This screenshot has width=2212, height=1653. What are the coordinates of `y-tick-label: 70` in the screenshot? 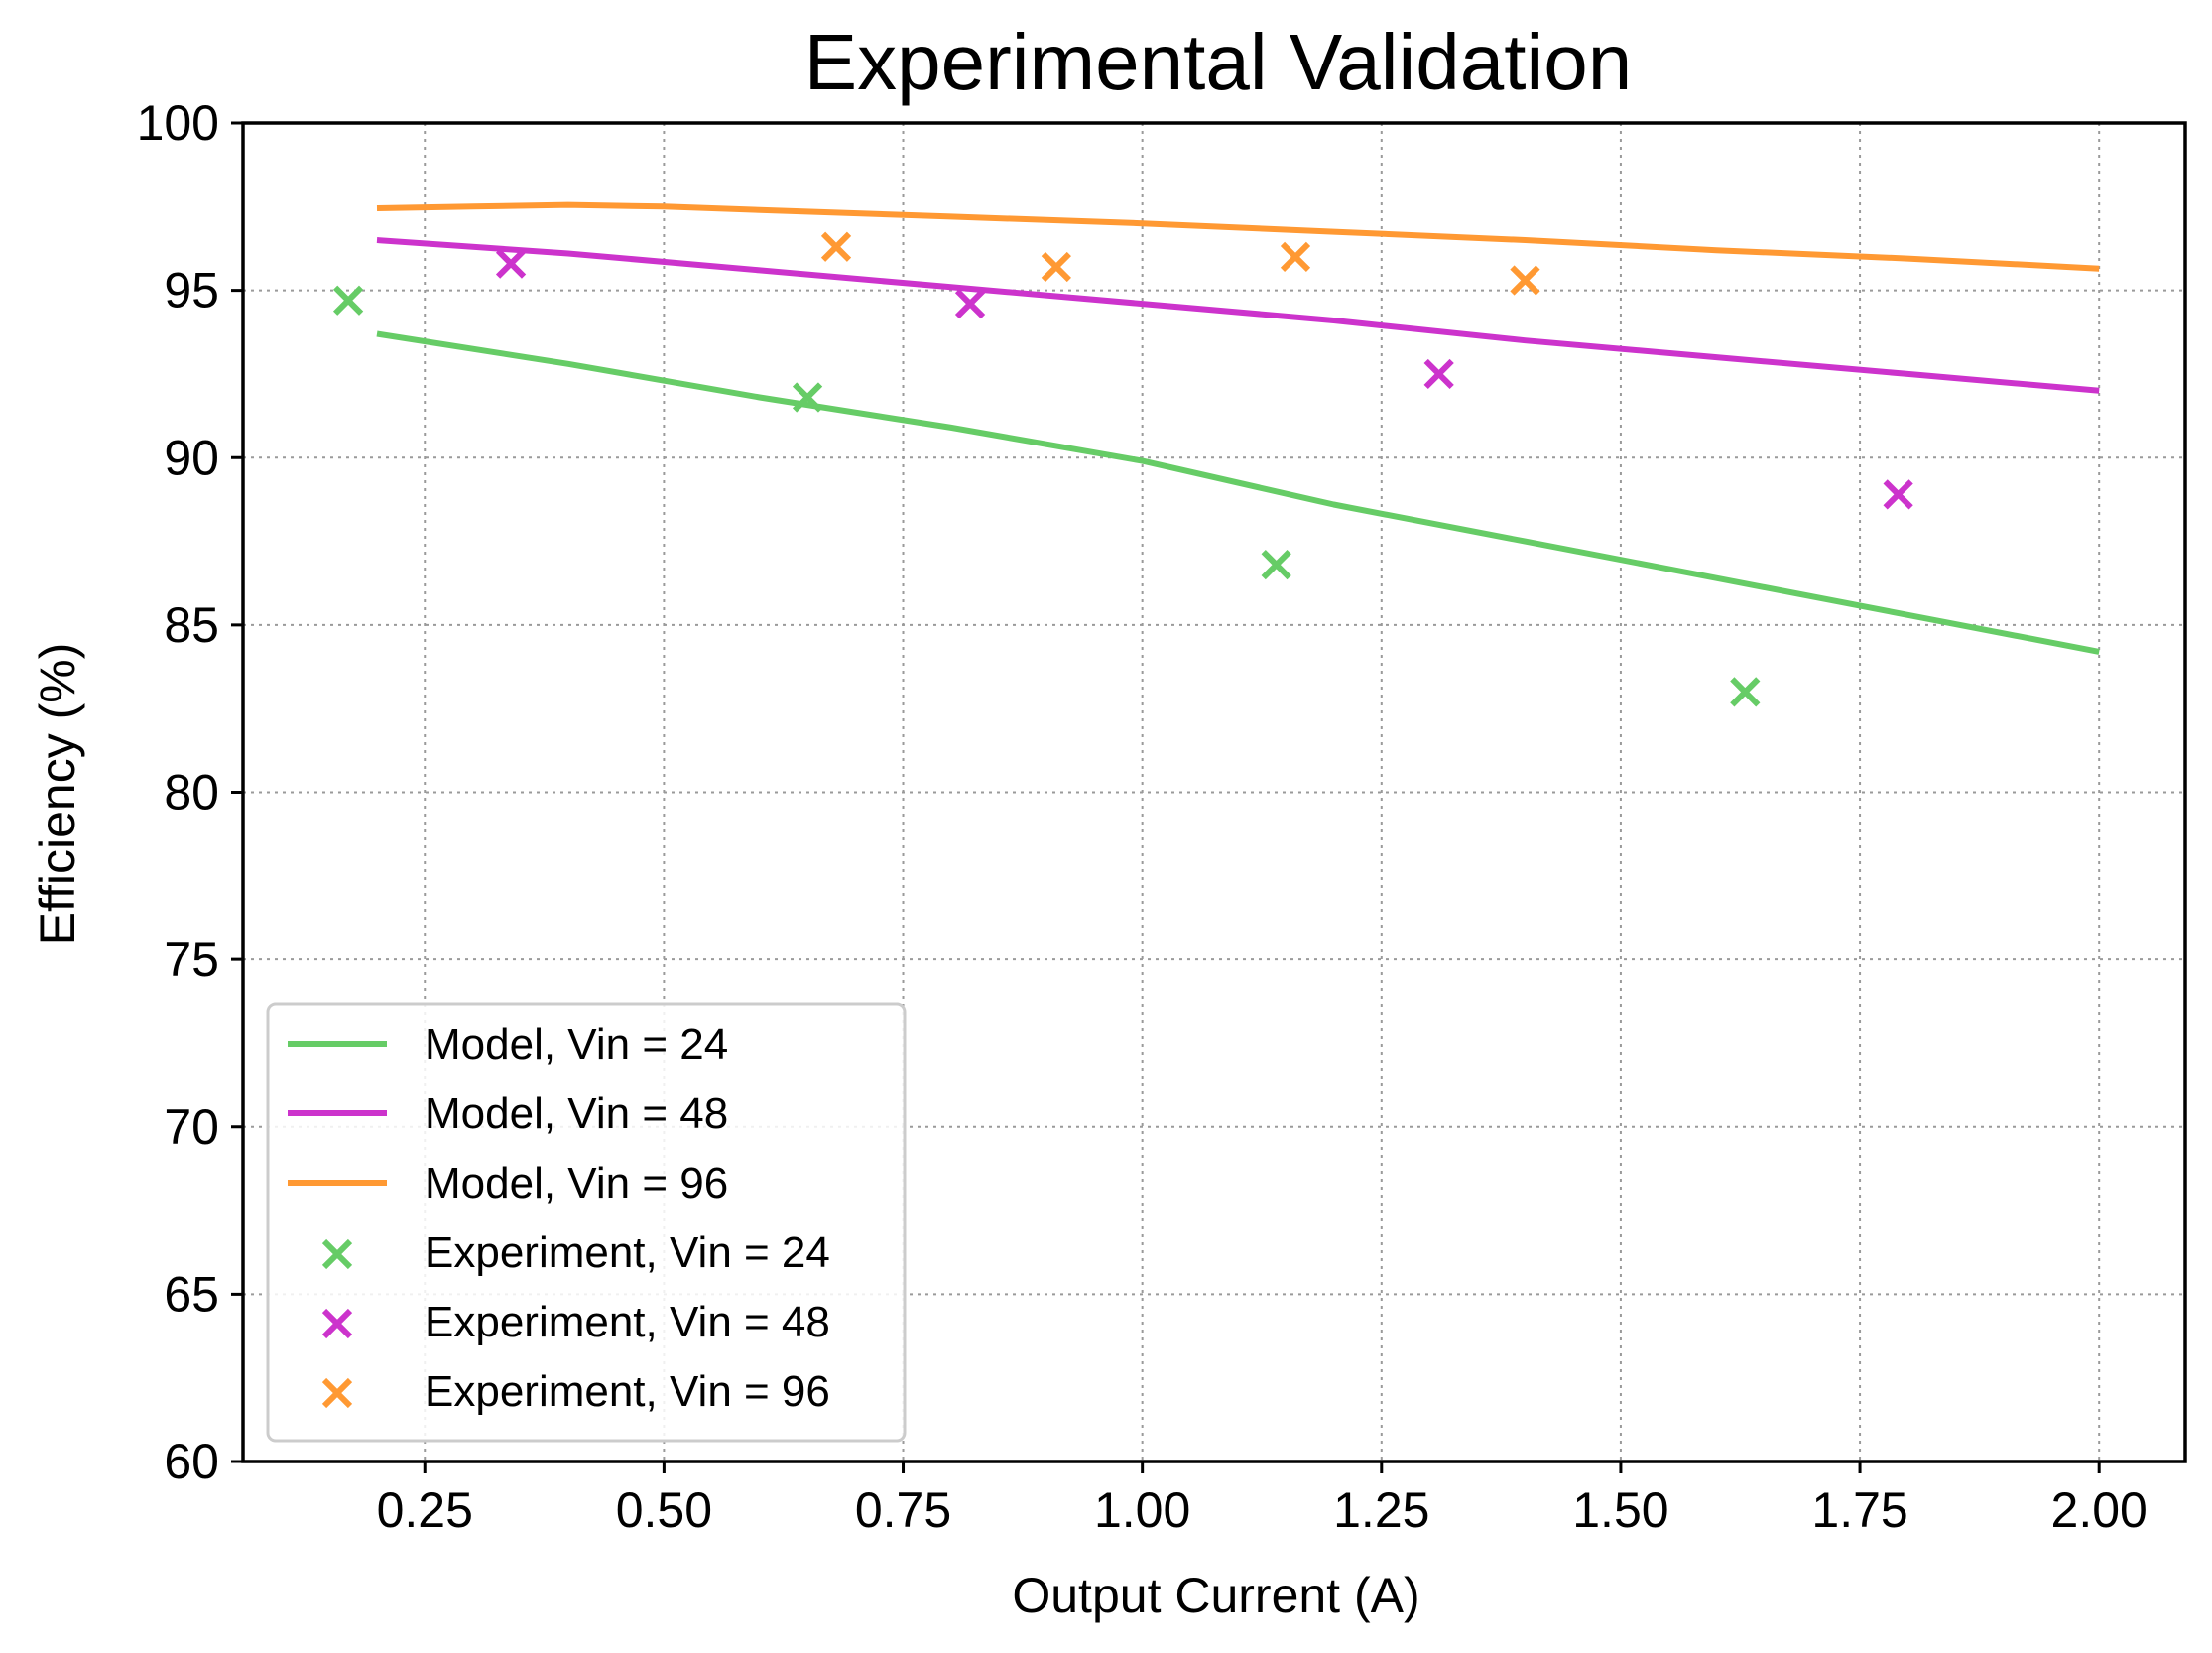 It's located at (191, 1127).